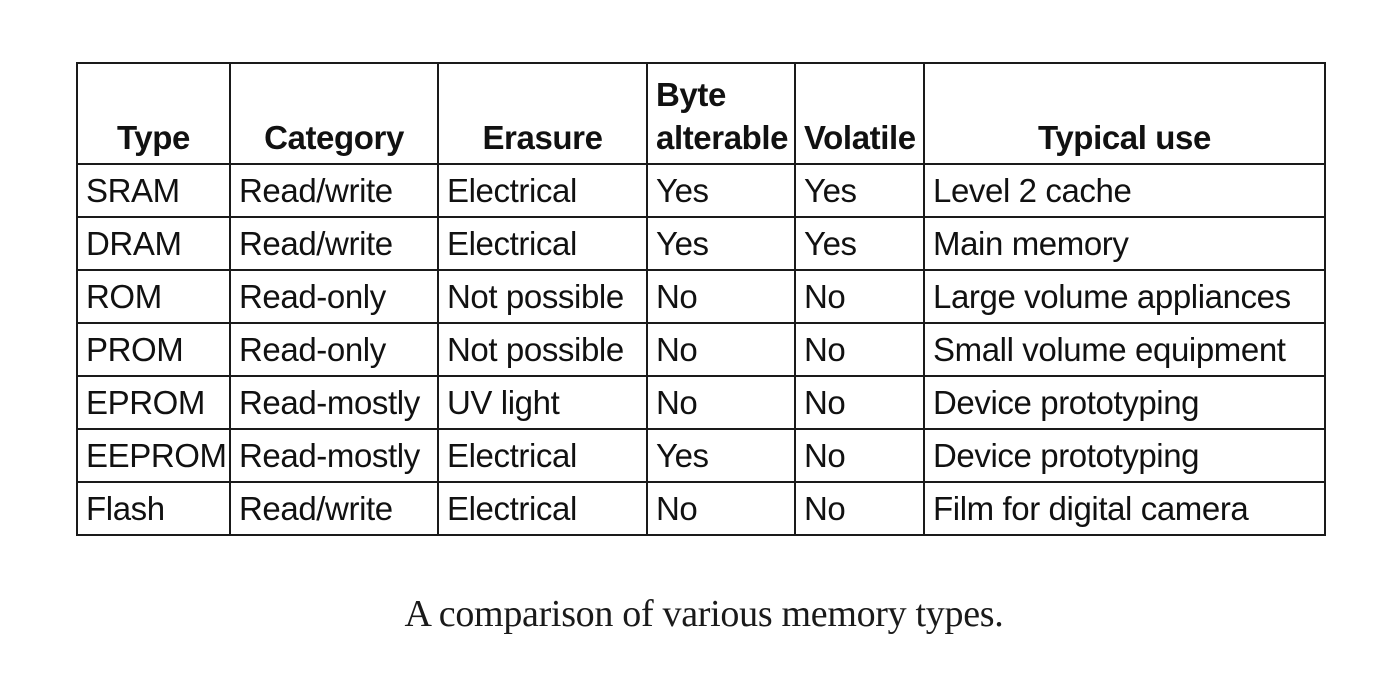 This screenshot has height=692, width=1386. I want to click on cell-erasure: UV light, so click(542, 402).